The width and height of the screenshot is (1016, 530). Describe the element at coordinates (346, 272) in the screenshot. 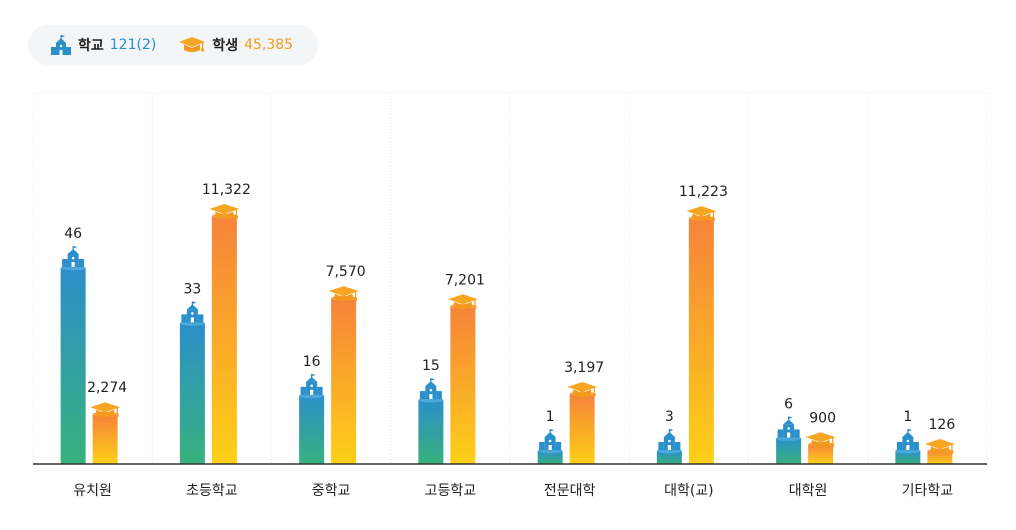

I see `bar-student-value: 7,570` at that location.